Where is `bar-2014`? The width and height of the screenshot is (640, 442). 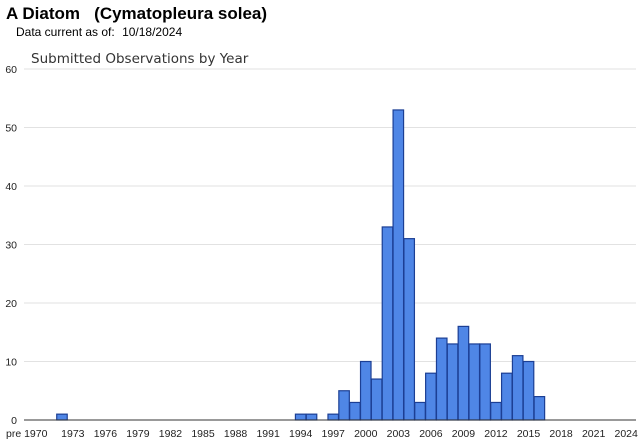 bar-2014 is located at coordinates (517, 388).